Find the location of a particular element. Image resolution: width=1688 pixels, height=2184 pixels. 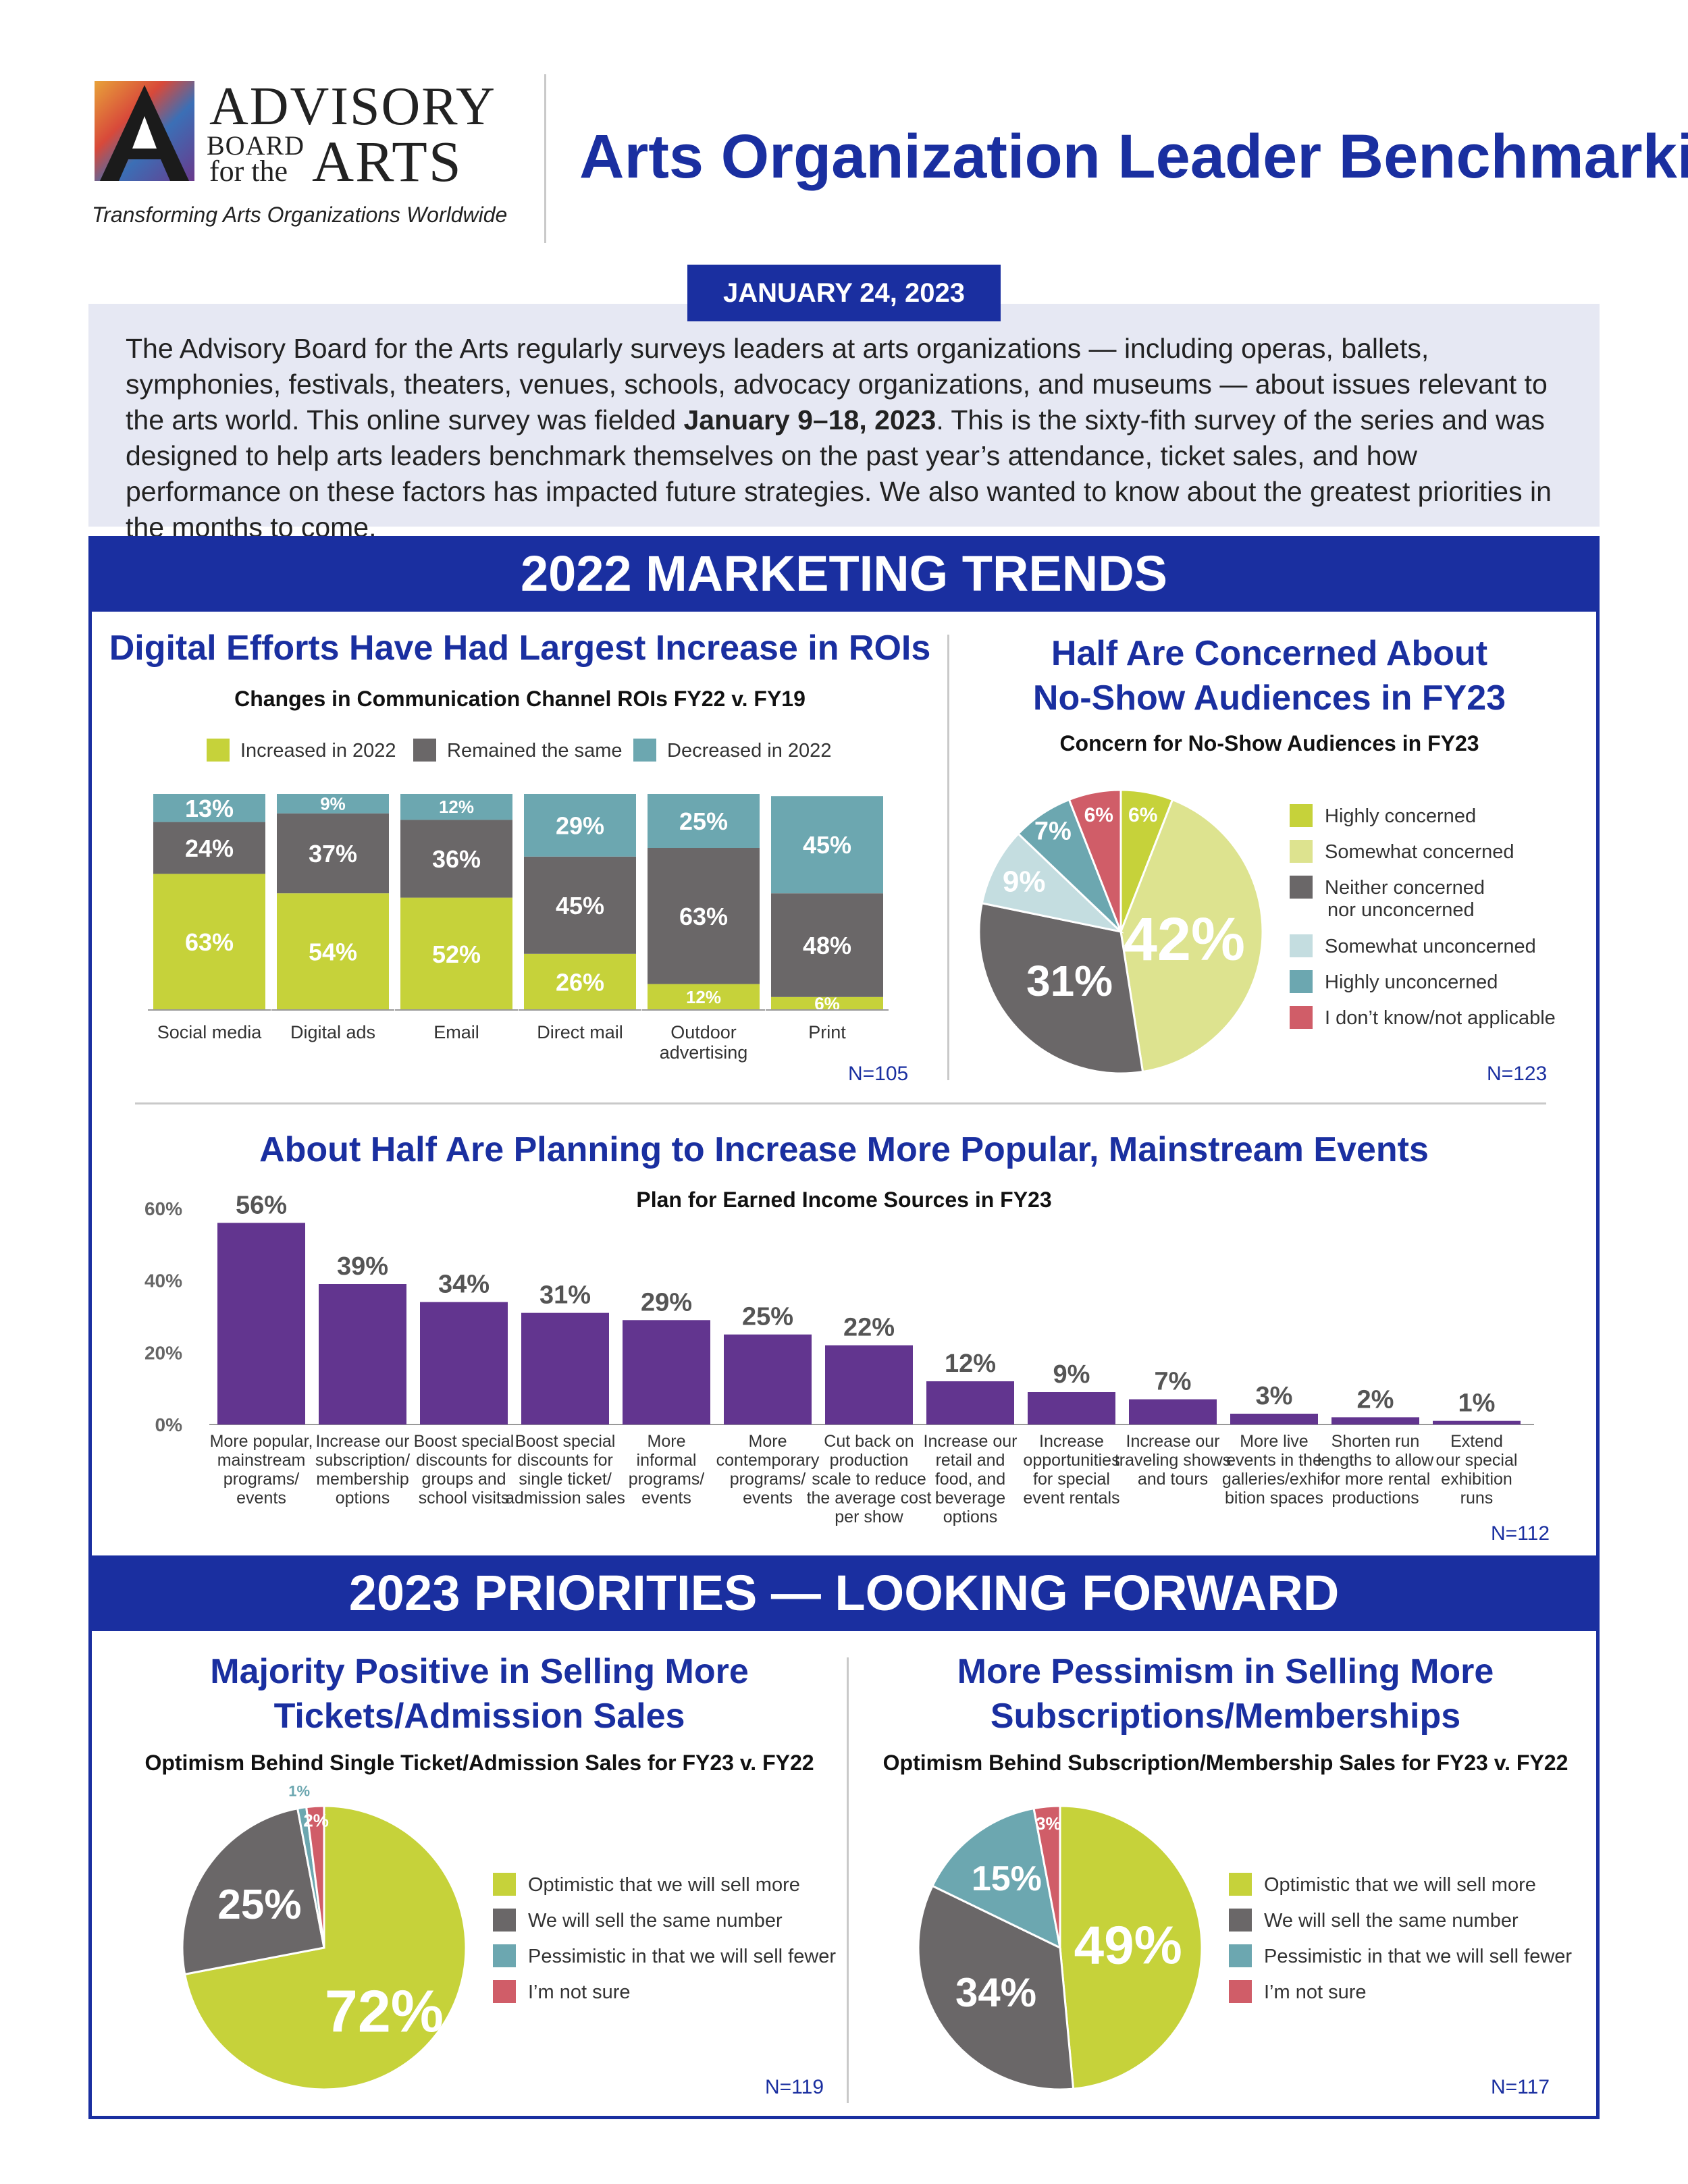

earned-category-label-8: for special is located at coordinates (1071, 1479).